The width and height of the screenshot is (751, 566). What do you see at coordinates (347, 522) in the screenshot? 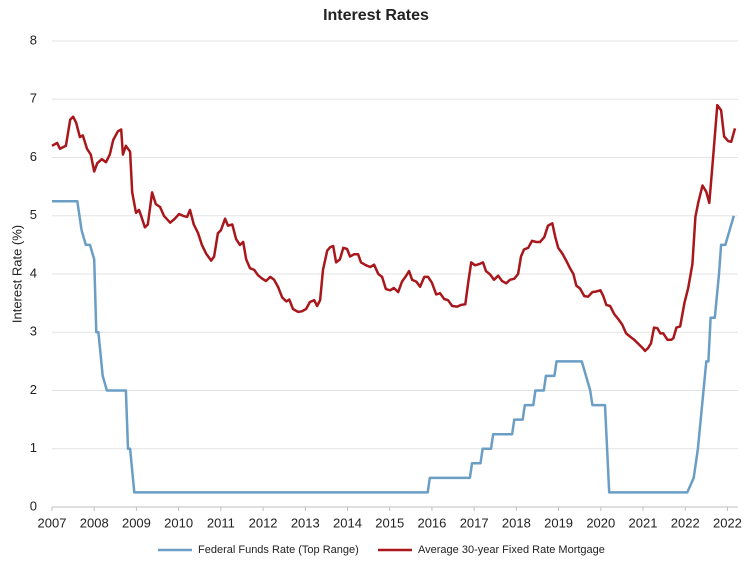
I see `x-tick-label: 2014` at bounding box center [347, 522].